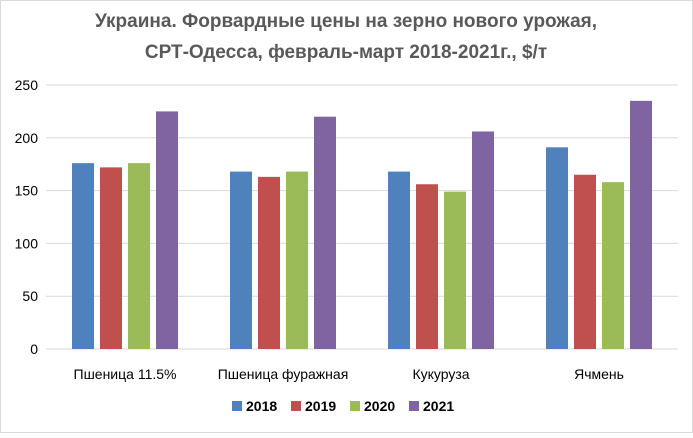  Describe the element at coordinates (440, 374) in the screenshot. I see `x-category-label-3: Кукуруза` at that location.